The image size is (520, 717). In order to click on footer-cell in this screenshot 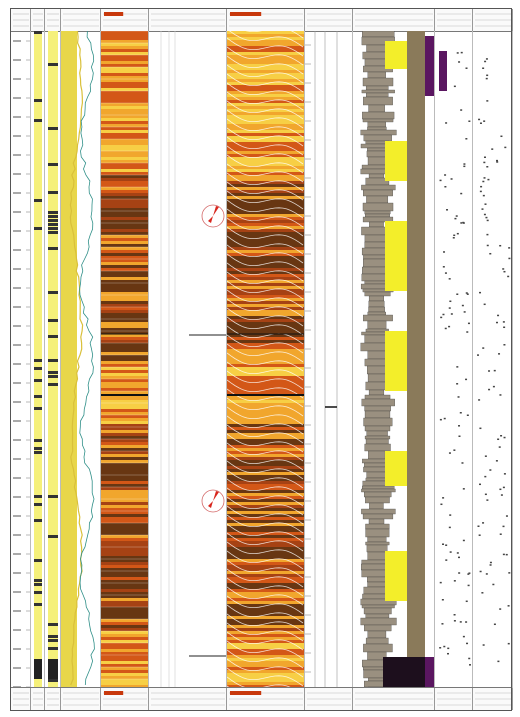, I will do `click(38, 699)`.